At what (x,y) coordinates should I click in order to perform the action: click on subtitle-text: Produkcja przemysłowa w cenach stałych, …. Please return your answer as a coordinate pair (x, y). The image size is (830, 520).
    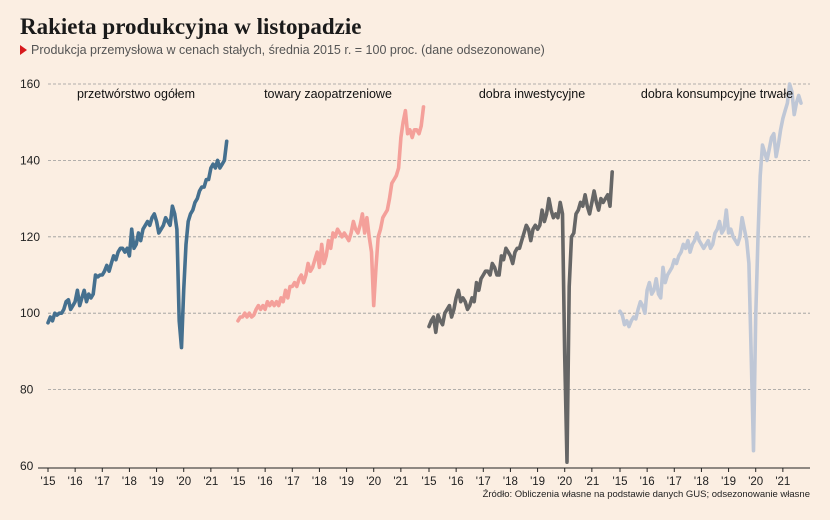
    Looking at the image, I should click on (288, 50).